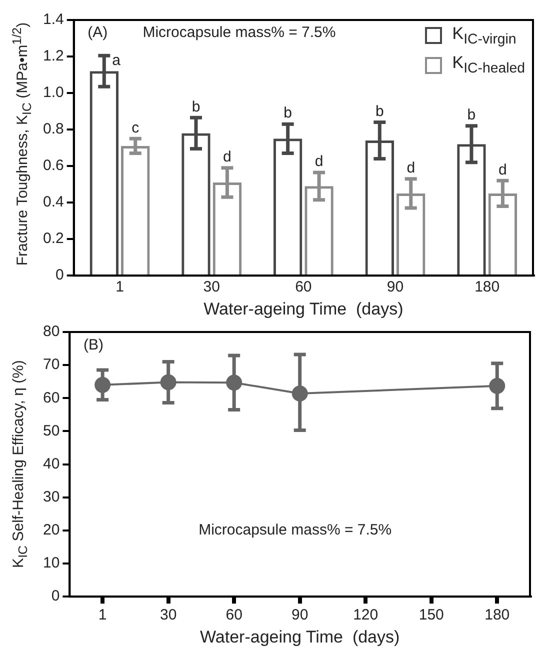 The height and width of the screenshot is (656, 547). I want to click on y-tick-label: 0.8, so click(53, 129).